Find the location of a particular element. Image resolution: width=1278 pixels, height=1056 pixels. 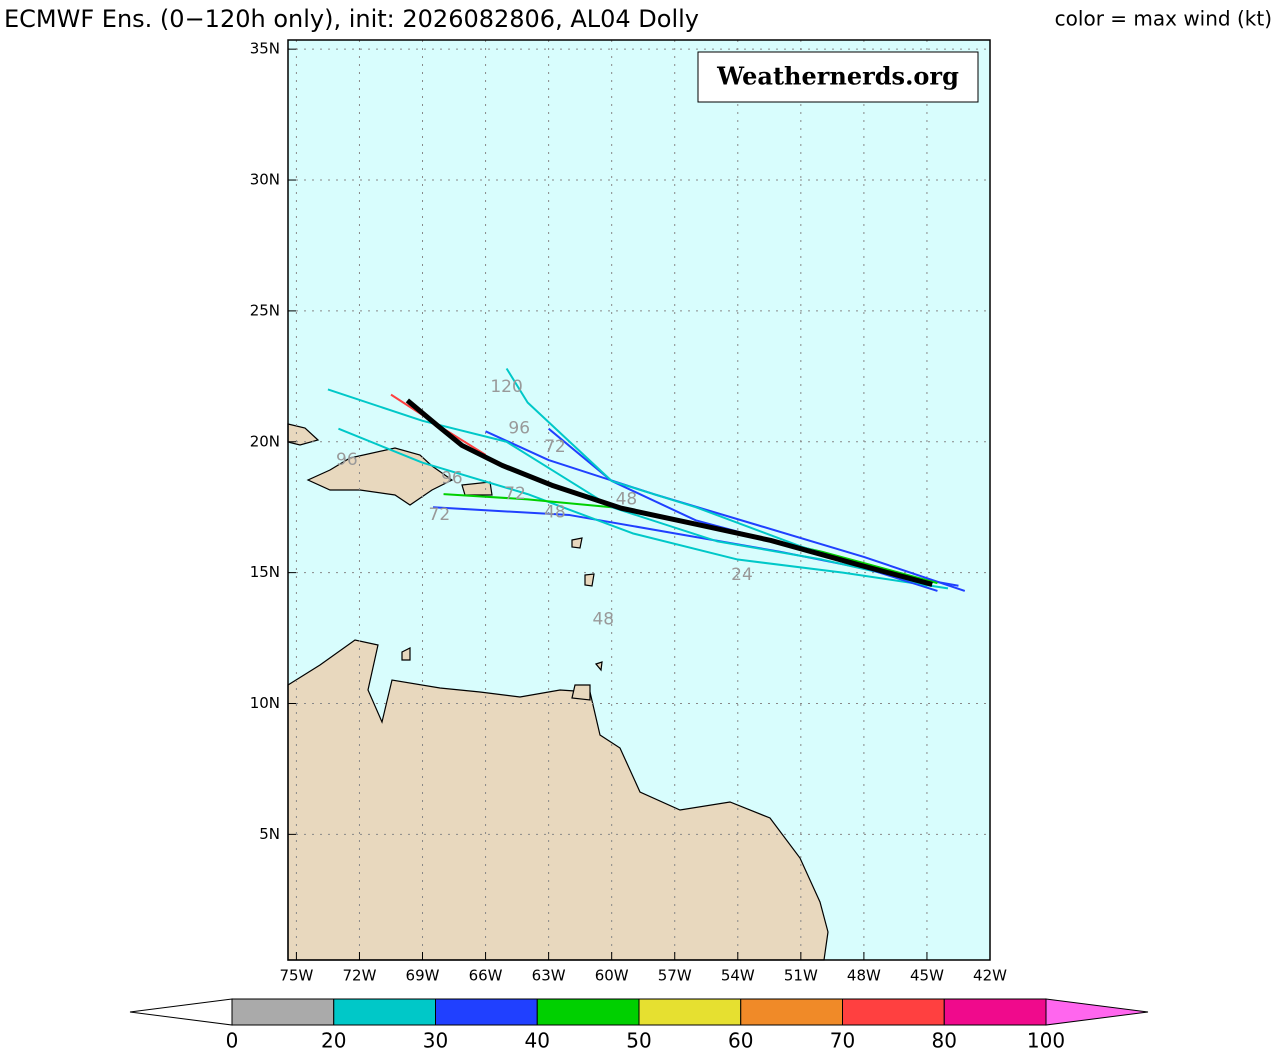

mean-track is located at coordinates (669, 492).